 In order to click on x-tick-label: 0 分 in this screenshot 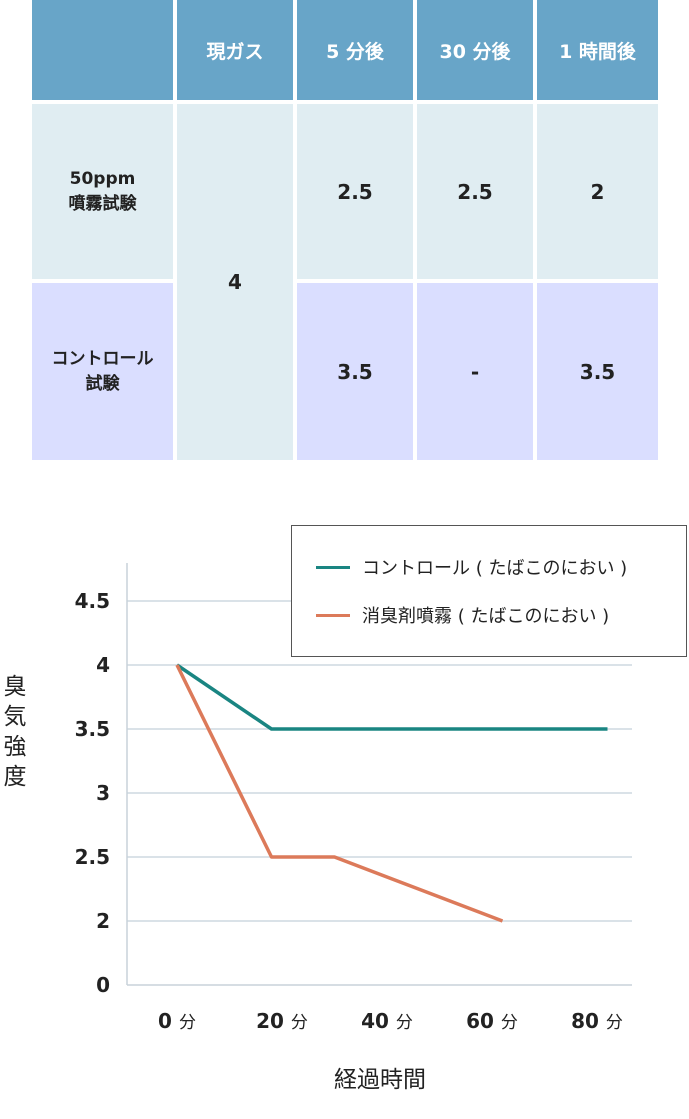, I will do `click(177, 1021)`.